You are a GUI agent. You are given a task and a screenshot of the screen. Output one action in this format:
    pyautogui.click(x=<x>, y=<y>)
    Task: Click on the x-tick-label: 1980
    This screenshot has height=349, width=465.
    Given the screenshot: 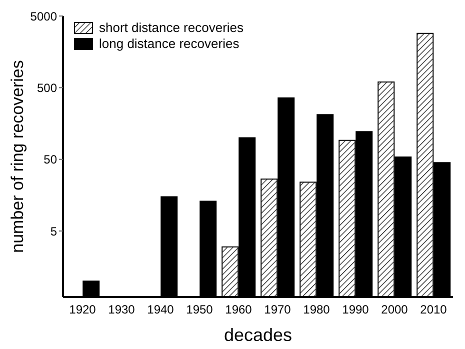 What is the action you would take?
    pyautogui.click(x=316, y=309)
    